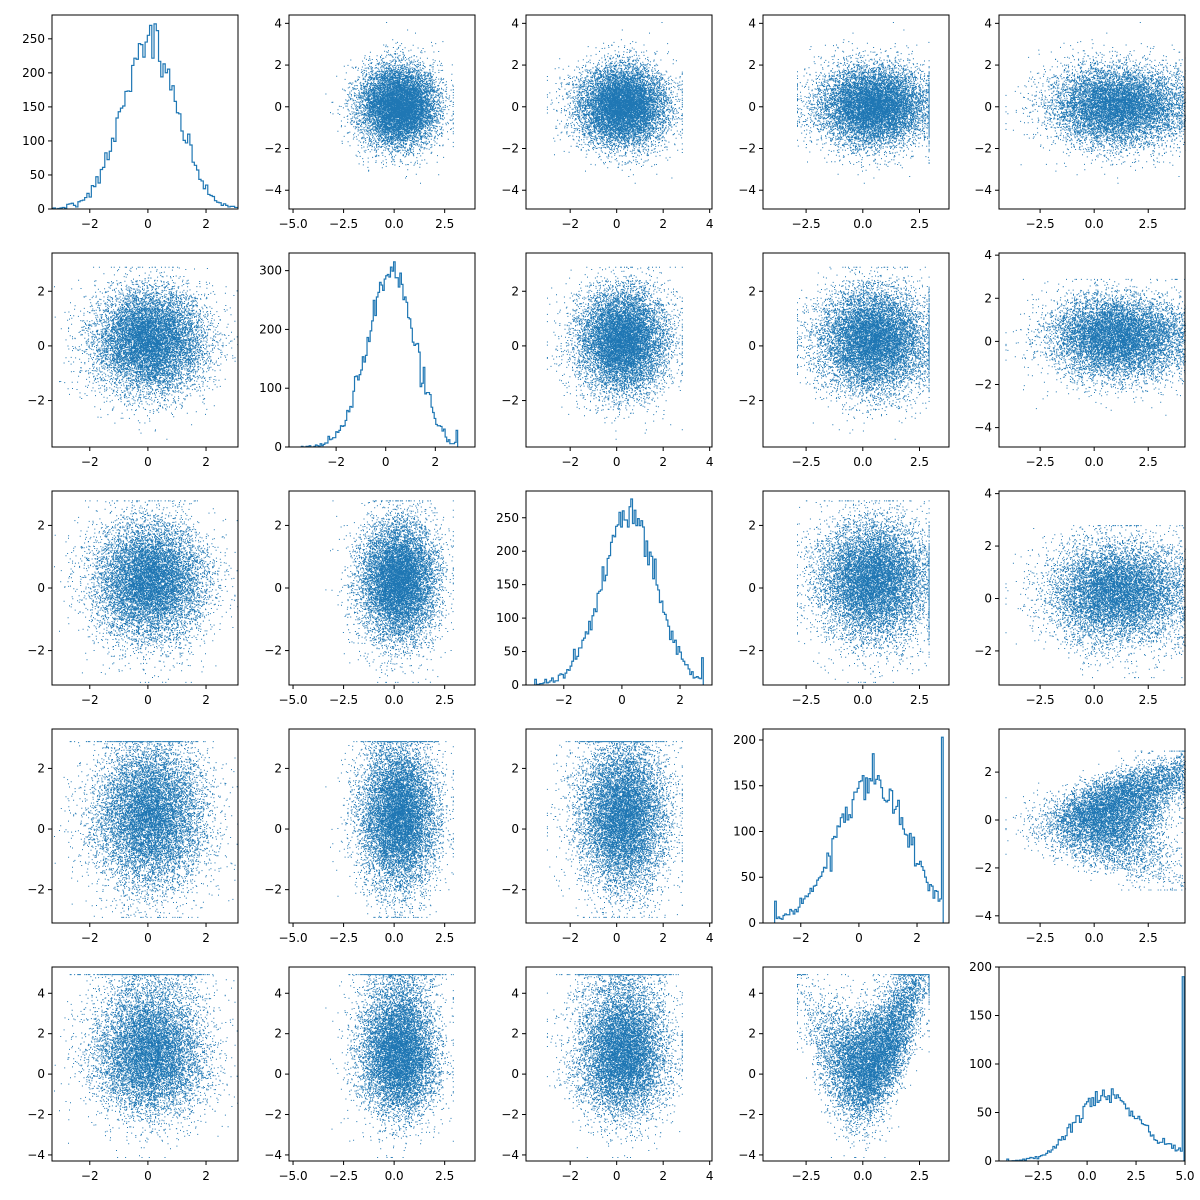  I want to click on panel-r1-c4: −2.5 0.0 2.5 −4 −2 0 2 4, so click(1080, 358).